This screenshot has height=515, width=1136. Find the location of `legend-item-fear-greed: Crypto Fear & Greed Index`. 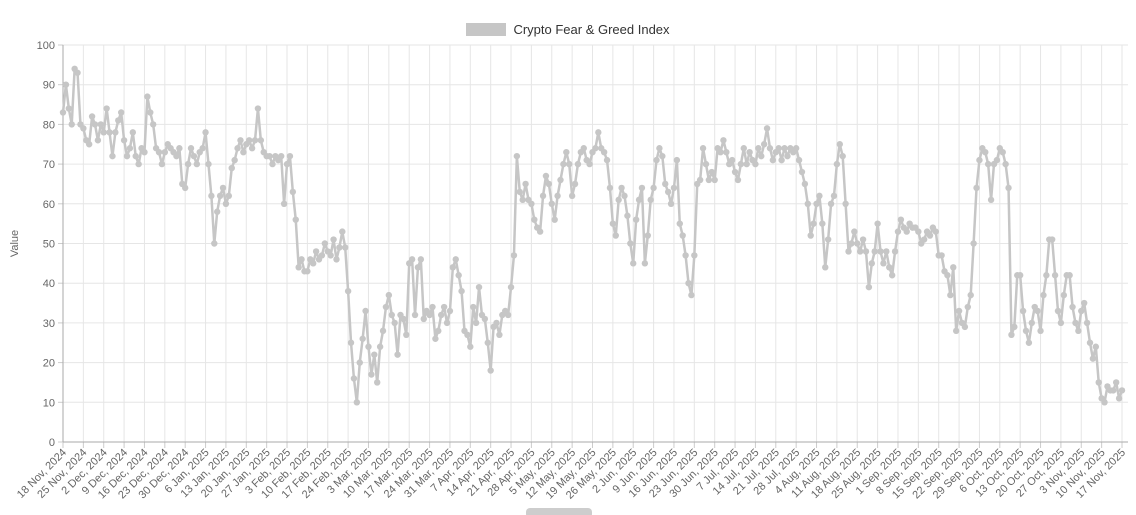

legend-item-fear-greed: Crypto Fear & Greed Index is located at coordinates (568, 29).